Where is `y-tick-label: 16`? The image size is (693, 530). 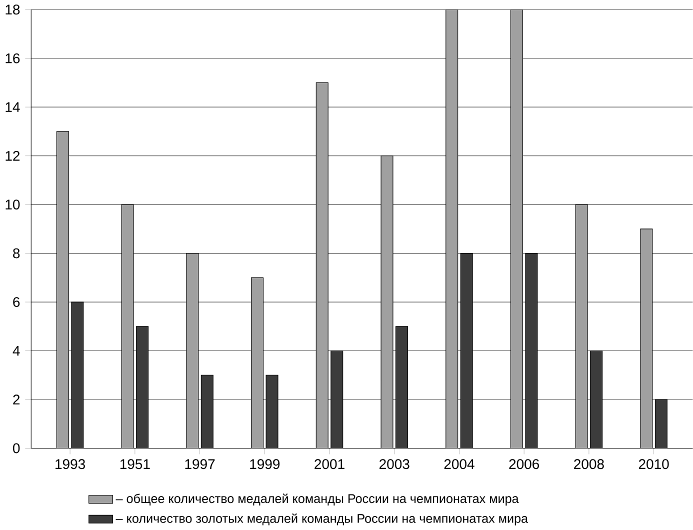 y-tick-label: 16 is located at coordinates (13, 58).